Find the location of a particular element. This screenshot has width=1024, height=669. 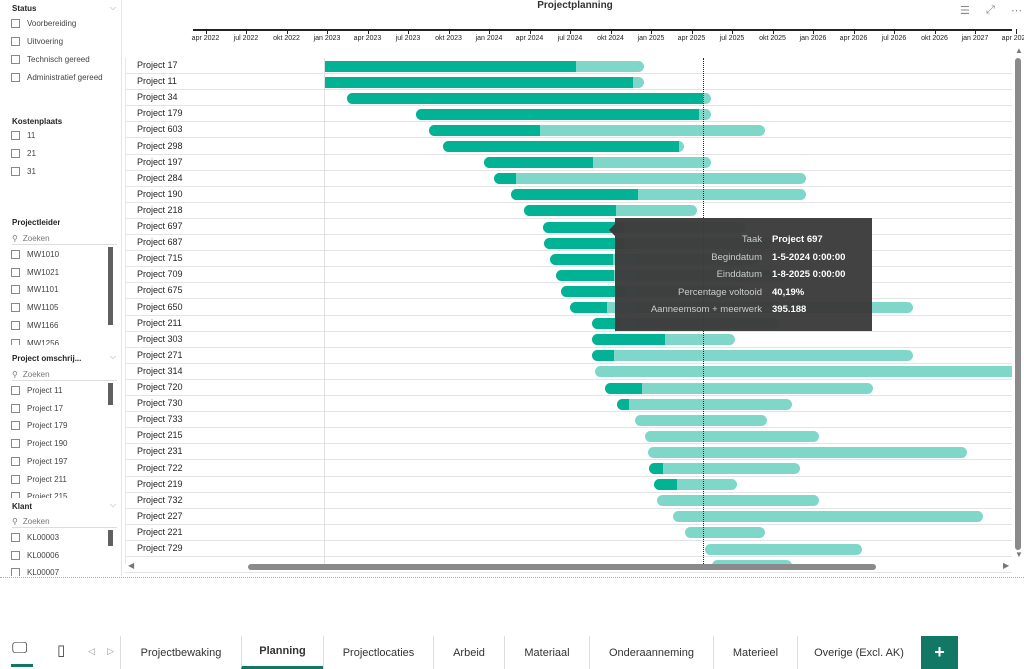

klant-scrollbar is located at coordinates (110, 538).